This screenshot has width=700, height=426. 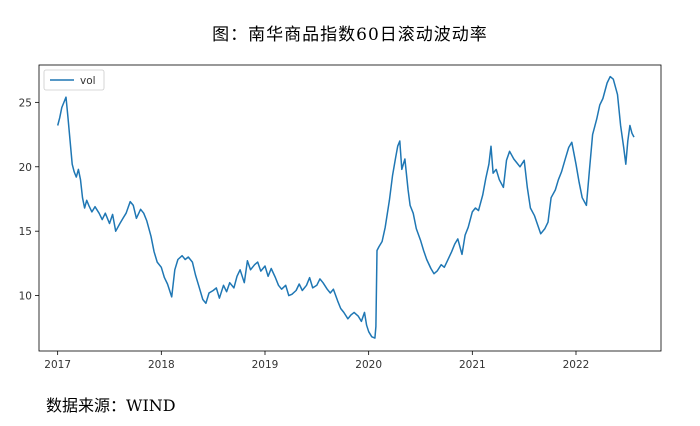 I want to click on x-tick-label: 2021, so click(x=472, y=365).